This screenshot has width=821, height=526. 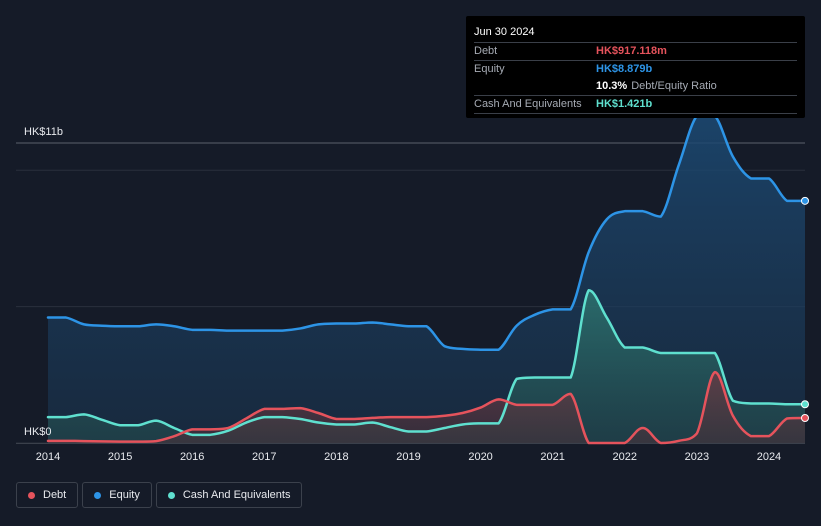 I want to click on x-tick-2018: 2018, so click(x=336, y=457).